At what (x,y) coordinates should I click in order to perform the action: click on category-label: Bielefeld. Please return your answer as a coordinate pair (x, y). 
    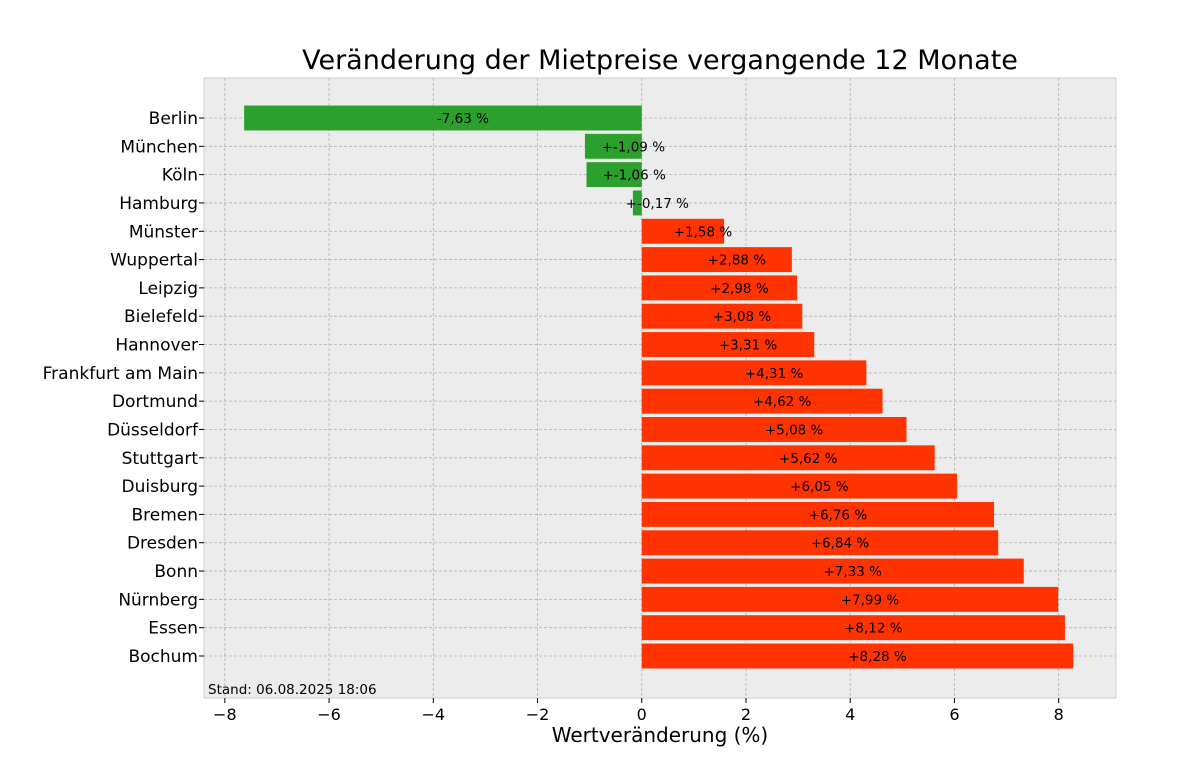
    Looking at the image, I should click on (161, 317).